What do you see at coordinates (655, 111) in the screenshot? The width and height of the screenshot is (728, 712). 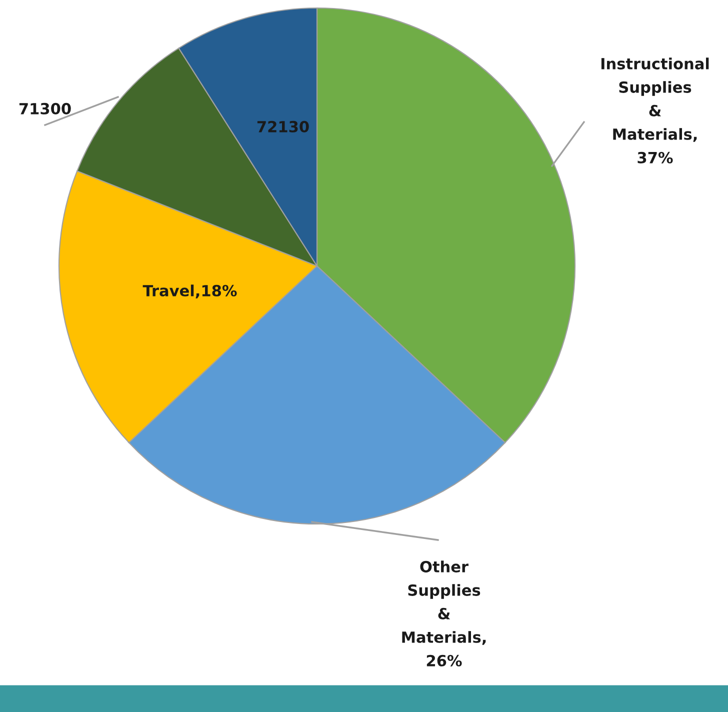 I see `slice-label: Instructional Supplies & Materials, 37%` at bounding box center [655, 111].